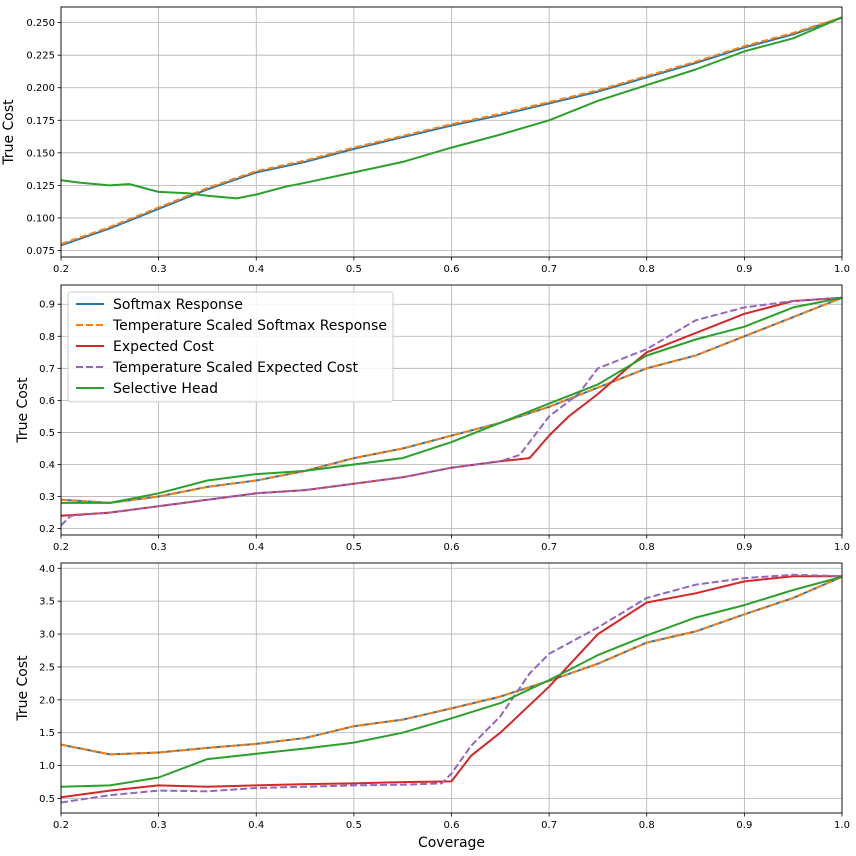 The image size is (856, 856). I want to click on x-axis-label: Coverage, so click(451, 843).